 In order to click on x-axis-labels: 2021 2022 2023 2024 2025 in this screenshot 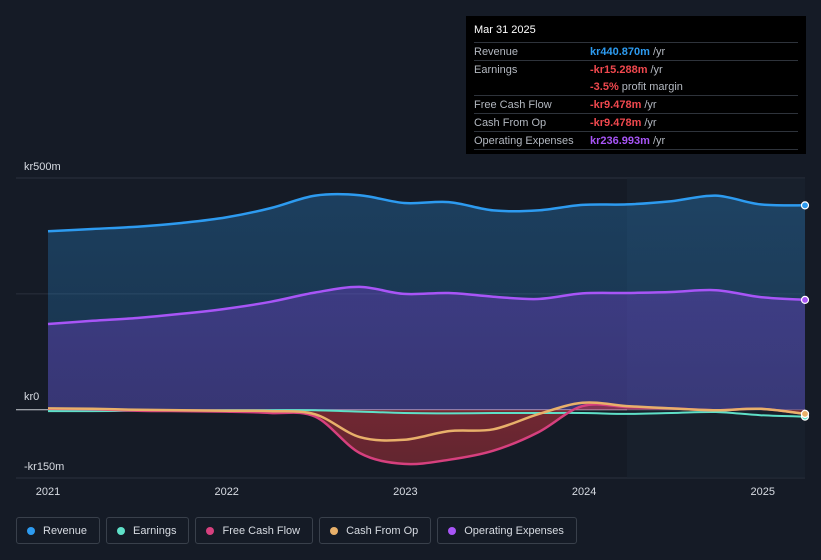, I will do `click(405, 492)`.